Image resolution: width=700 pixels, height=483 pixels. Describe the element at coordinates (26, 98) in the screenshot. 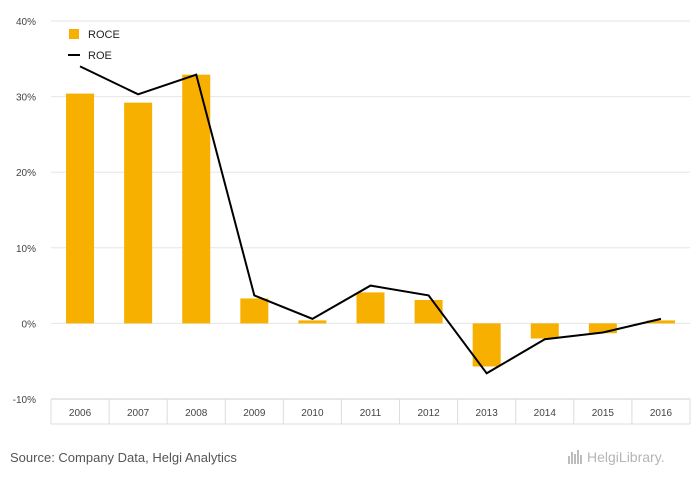

I see `y-tick-label: 30%` at that location.